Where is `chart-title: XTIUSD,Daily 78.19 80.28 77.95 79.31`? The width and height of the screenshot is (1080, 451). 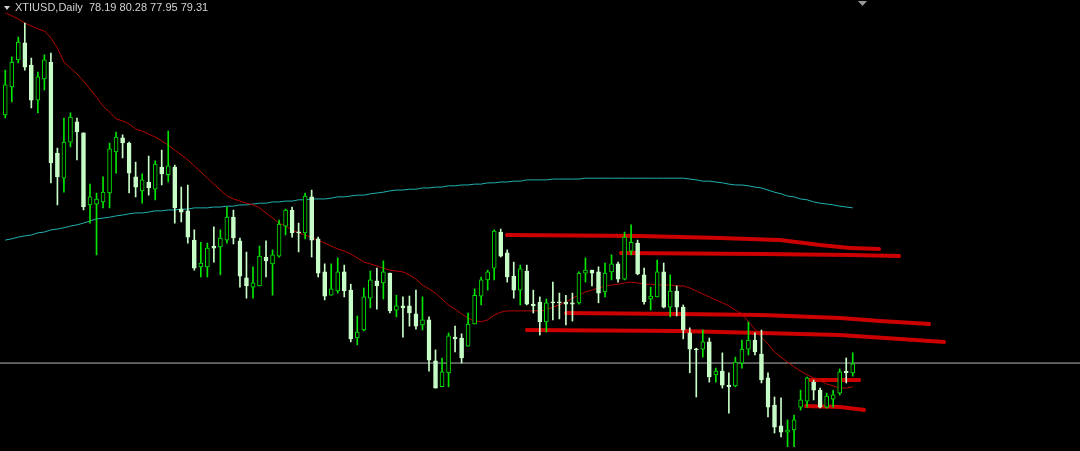 chart-title: XTIUSD,Daily 78.19 80.28 77.95 79.31 is located at coordinates (112, 7).